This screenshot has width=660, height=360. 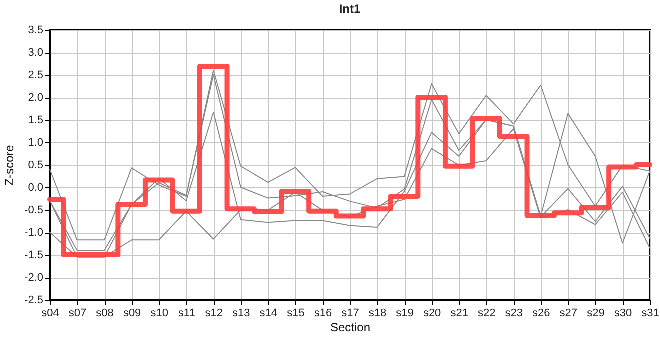 I want to click on x-tick-label: s27, so click(x=569, y=314).